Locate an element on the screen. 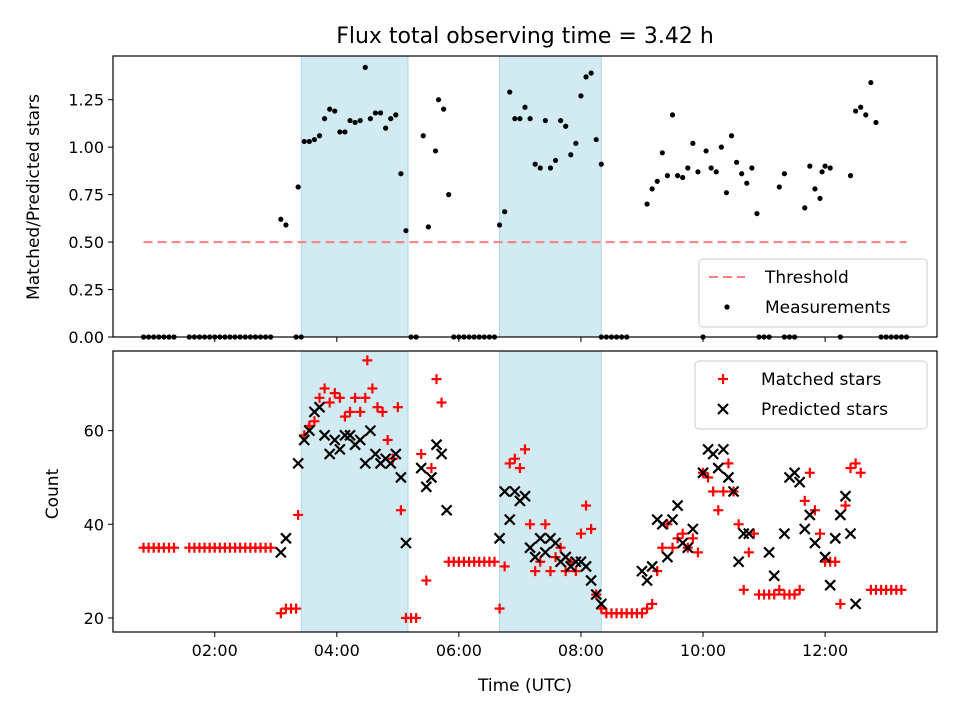  legend-swatch is located at coordinates (727, 307).